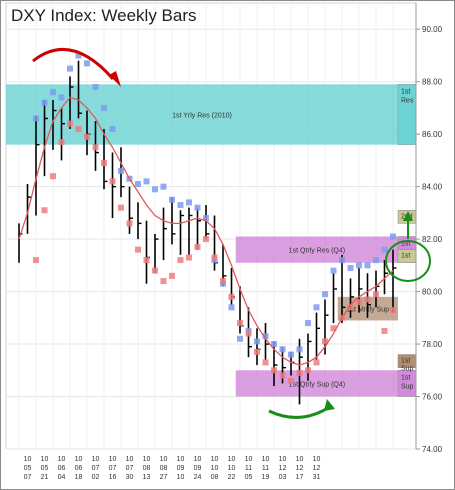  Describe the element at coordinates (96, 477) in the screenshot. I see `x-tick-label: 02` at that location.